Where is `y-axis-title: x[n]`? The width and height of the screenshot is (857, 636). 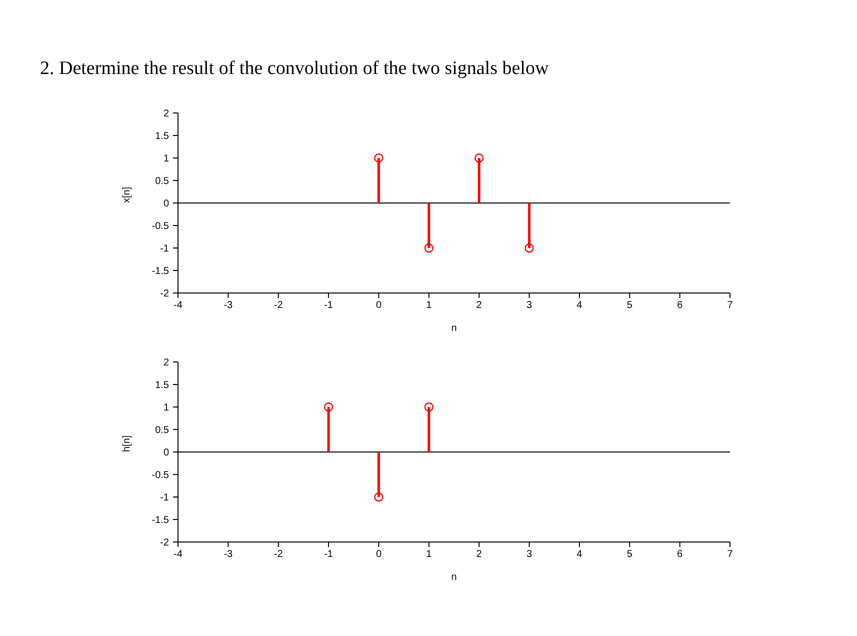
y-axis-title: x[n] is located at coordinates (127, 194).